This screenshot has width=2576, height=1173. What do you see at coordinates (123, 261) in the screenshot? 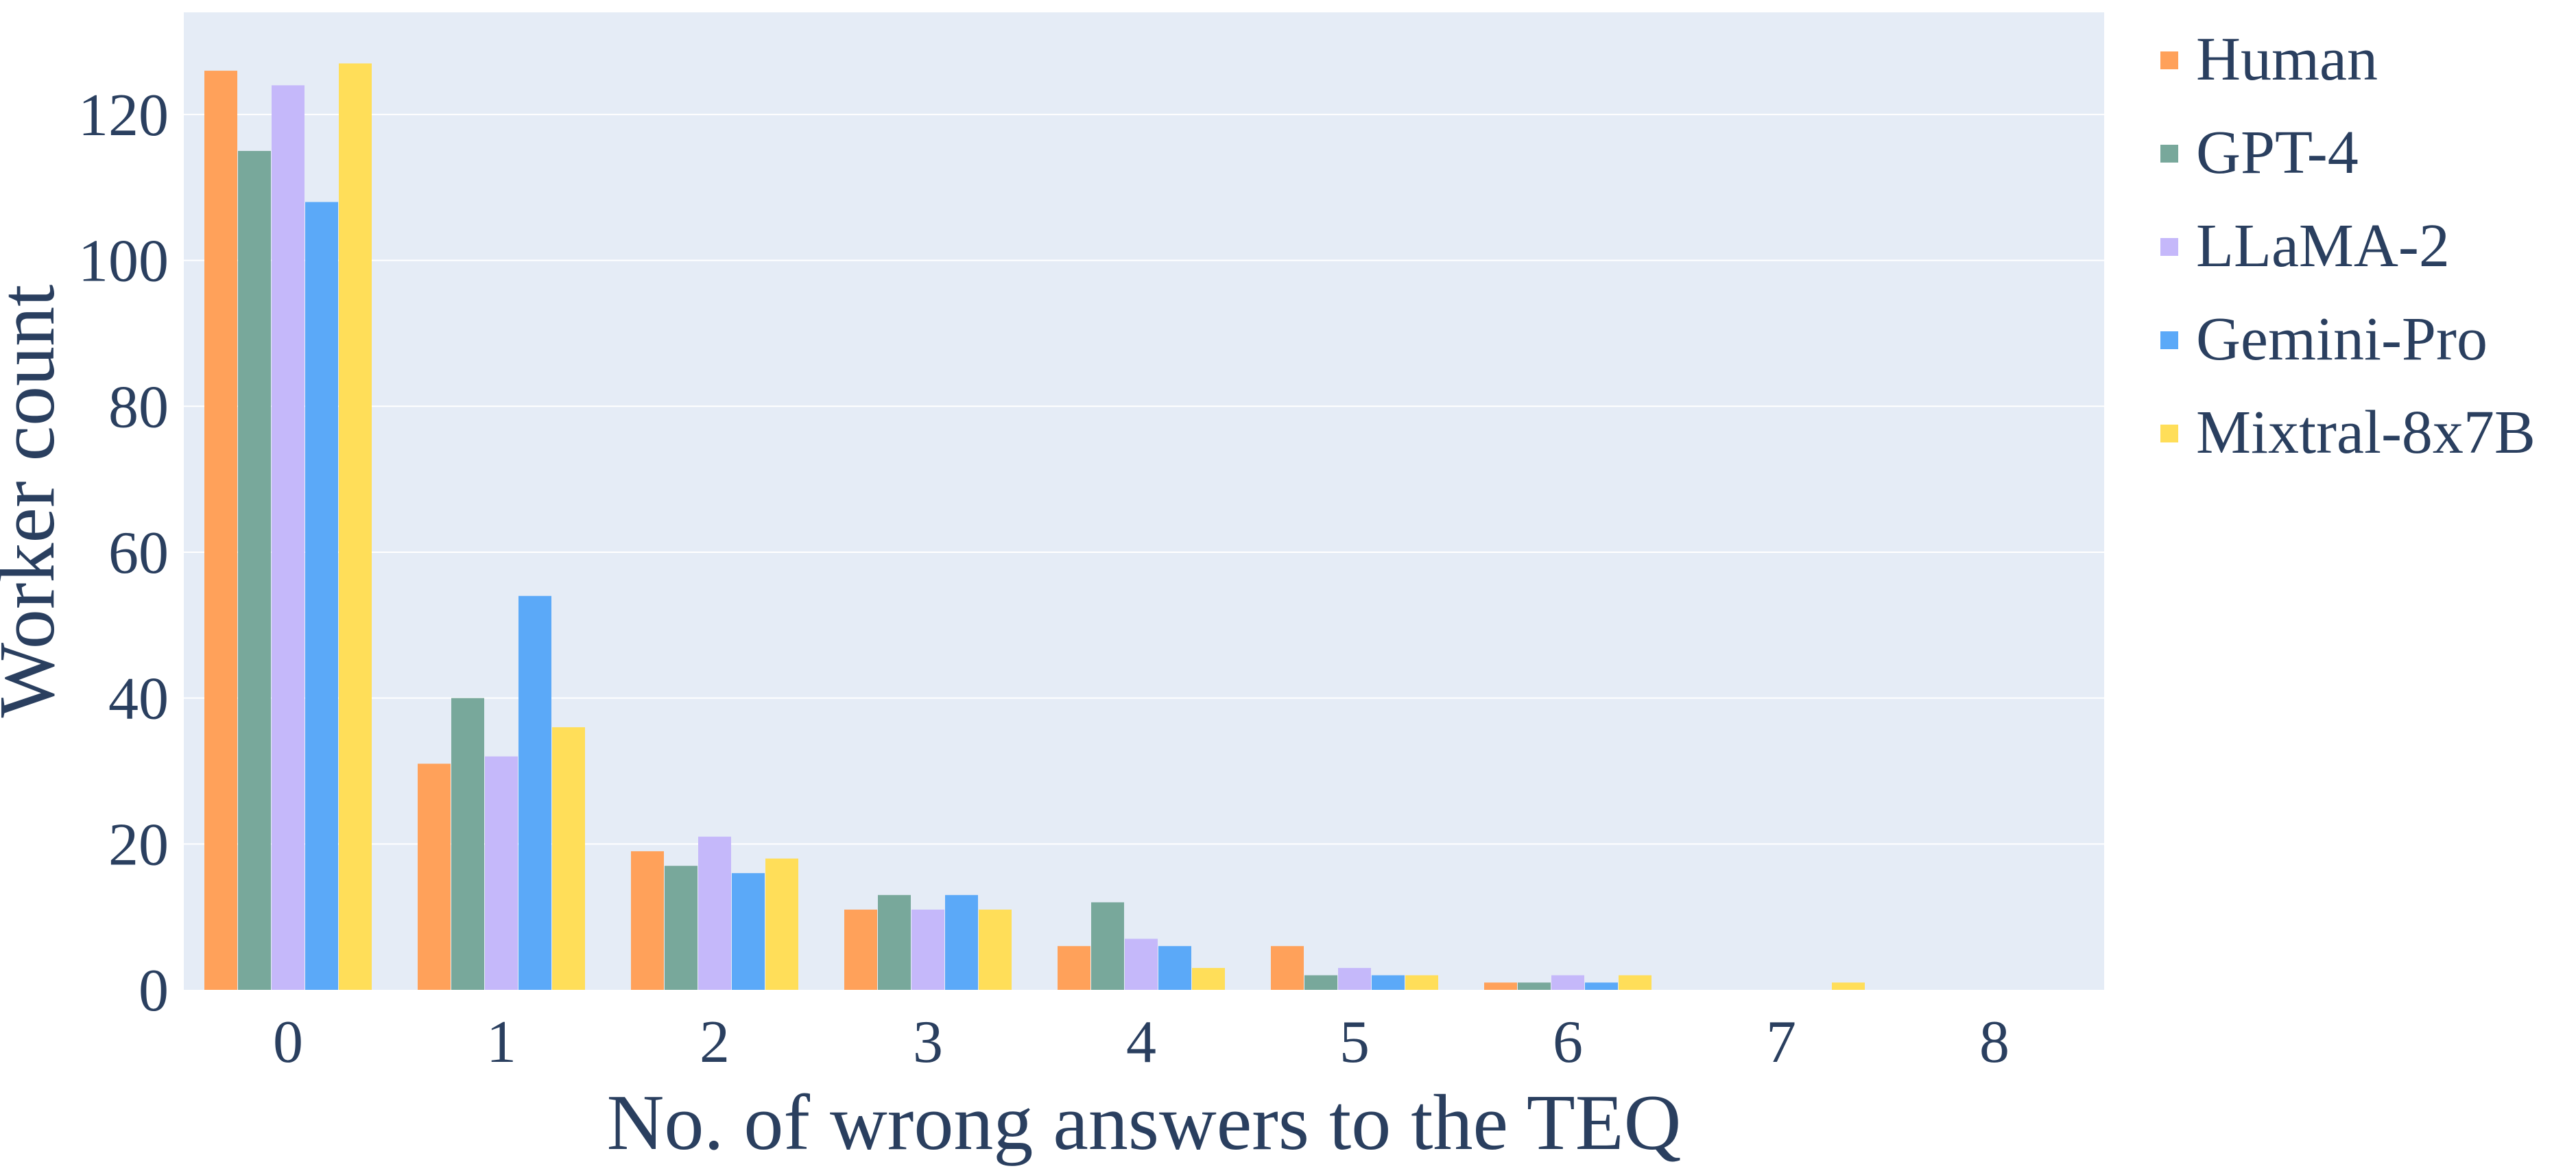
I see `y-tick-label: 100` at bounding box center [123, 261].